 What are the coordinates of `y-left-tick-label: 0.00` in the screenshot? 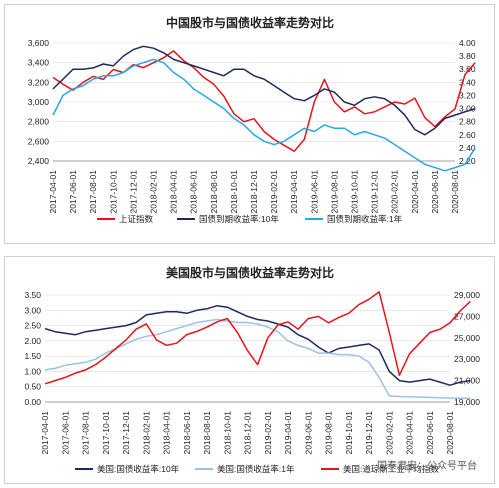 It's located at (32, 402).